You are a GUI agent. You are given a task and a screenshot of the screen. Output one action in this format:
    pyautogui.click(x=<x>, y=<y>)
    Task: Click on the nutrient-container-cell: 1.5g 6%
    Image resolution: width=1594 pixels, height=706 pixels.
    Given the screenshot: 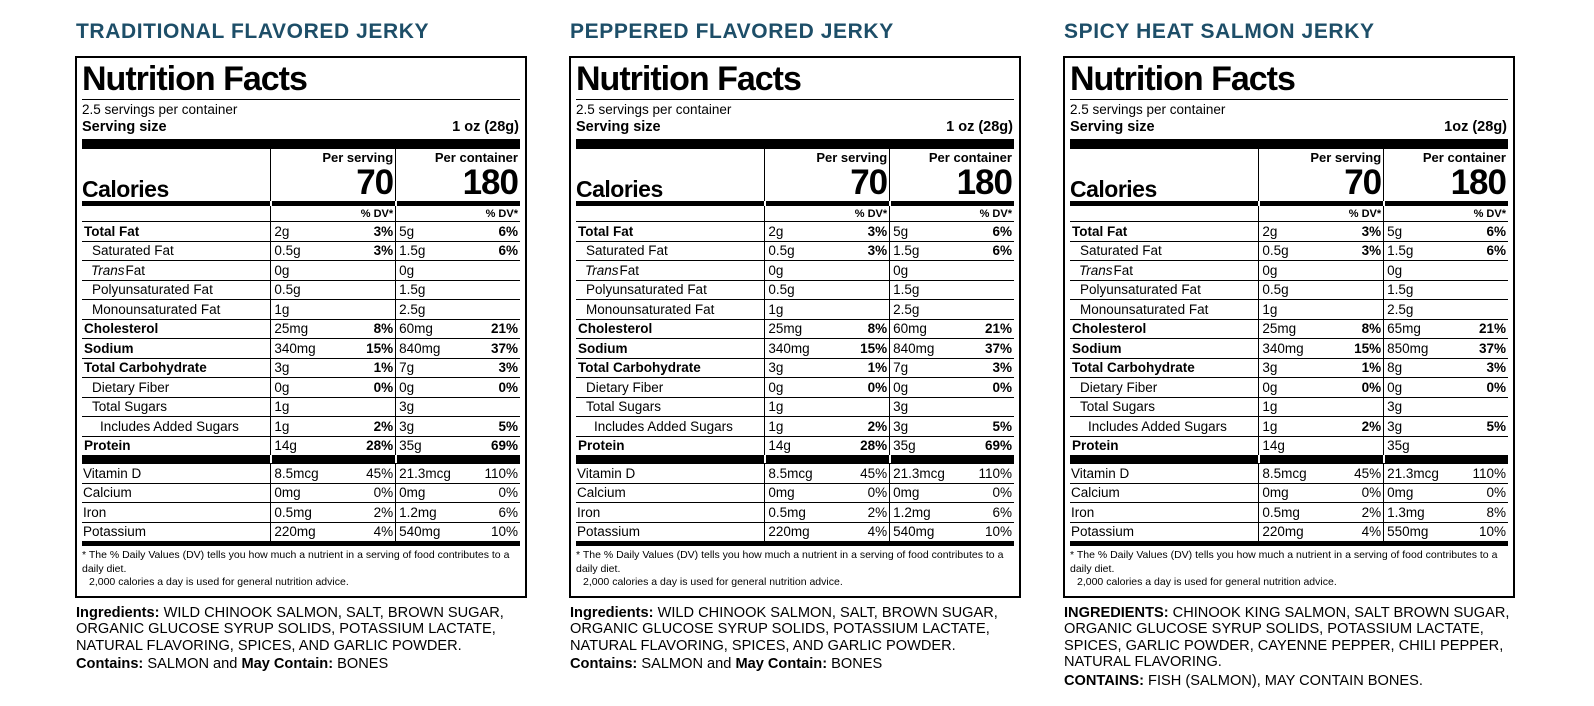 What is the action you would take?
    pyautogui.click(x=951, y=250)
    